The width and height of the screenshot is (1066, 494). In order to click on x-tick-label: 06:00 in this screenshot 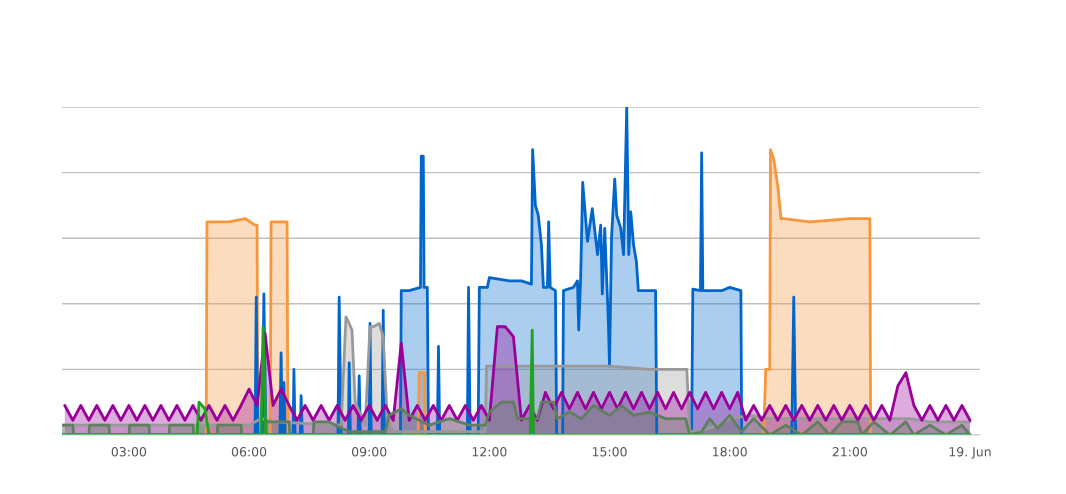, I will do `click(249, 452)`.